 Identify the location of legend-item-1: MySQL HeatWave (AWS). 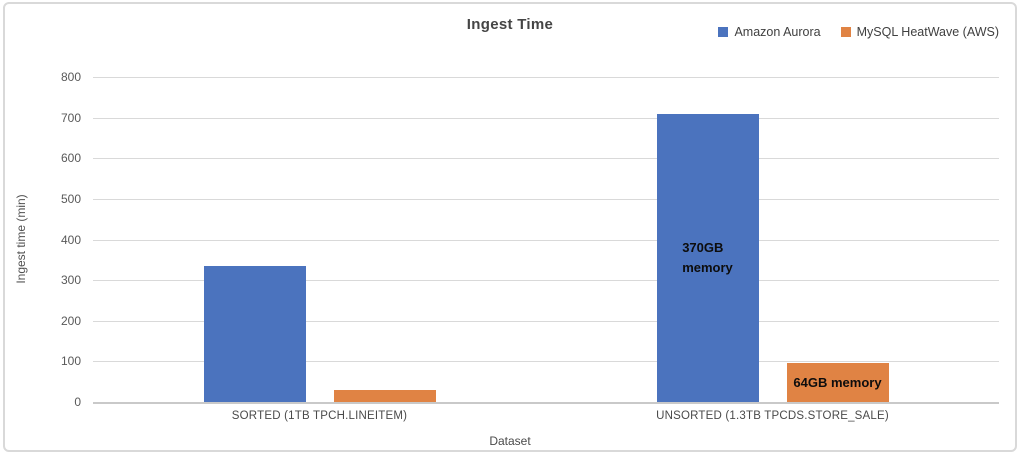
(919, 32).